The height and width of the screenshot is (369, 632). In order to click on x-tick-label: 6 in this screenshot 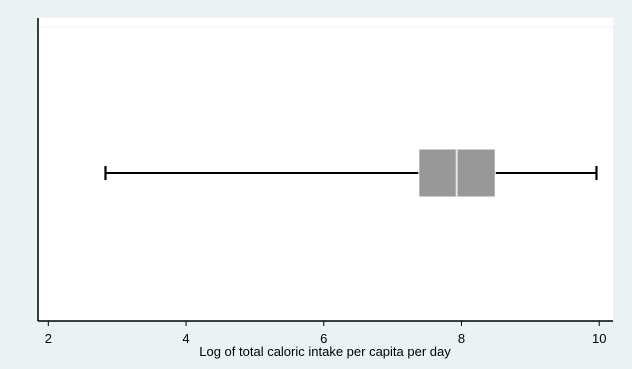, I will do `click(323, 338)`.